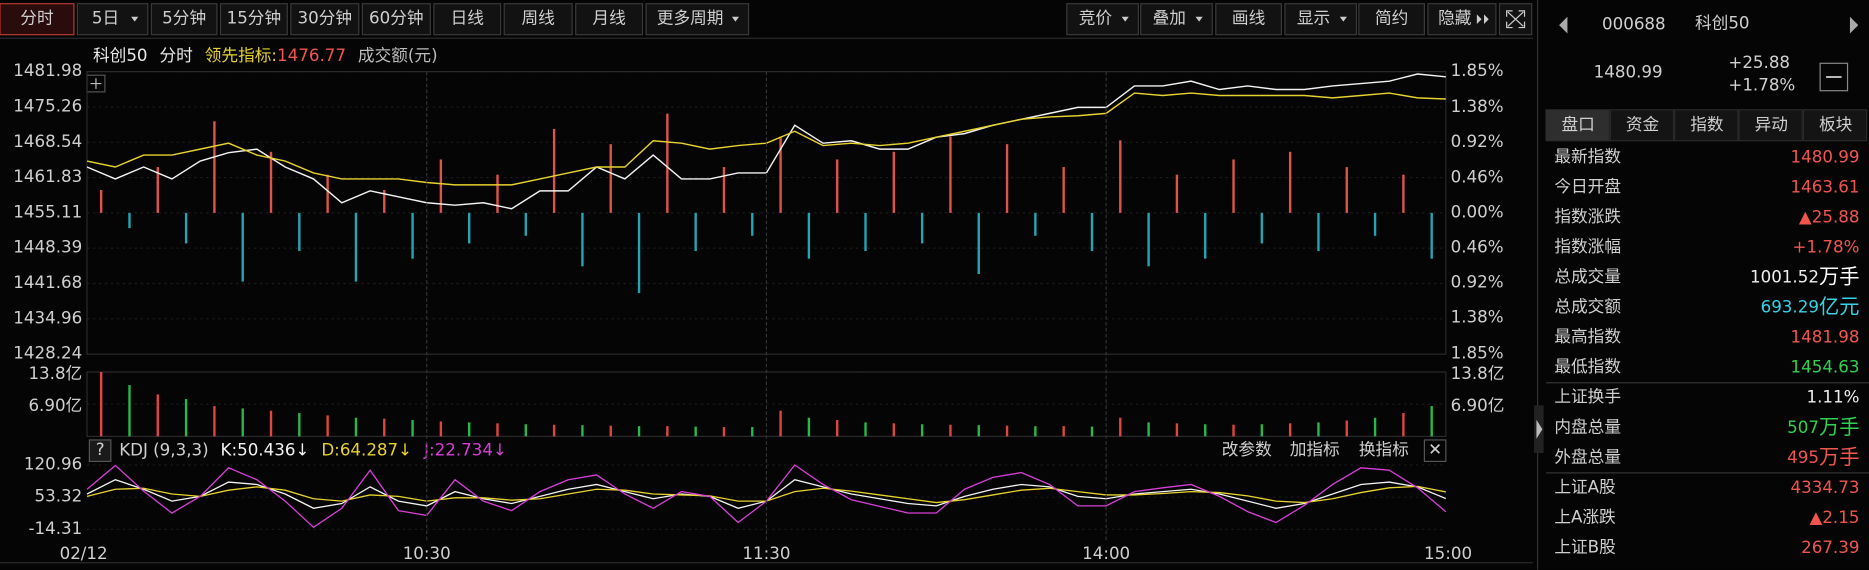 Image resolution: width=1869 pixels, height=570 pixels. What do you see at coordinates (766, 553) in the screenshot?
I see `x-tick-label: 11:30` at bounding box center [766, 553].